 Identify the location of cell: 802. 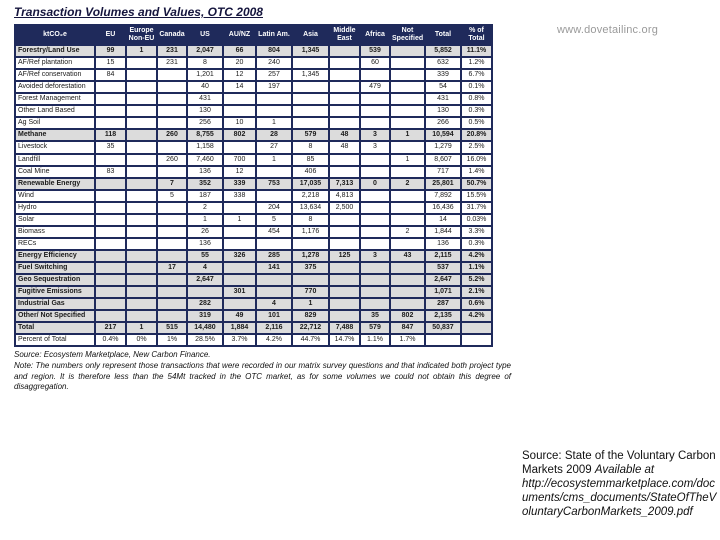
(239, 135).